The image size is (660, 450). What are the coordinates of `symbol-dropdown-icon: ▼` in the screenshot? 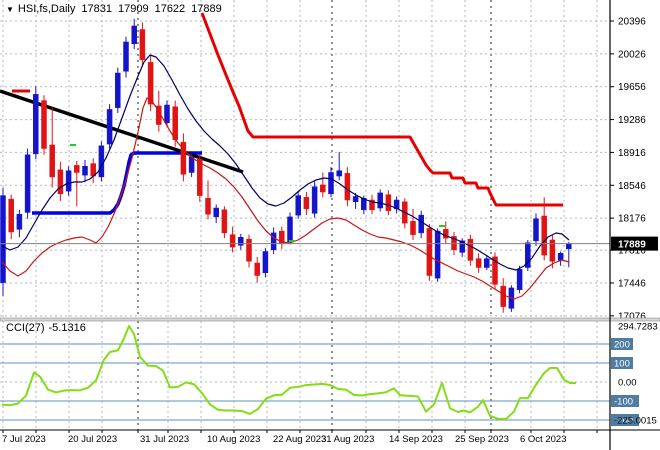 It's located at (10, 9).